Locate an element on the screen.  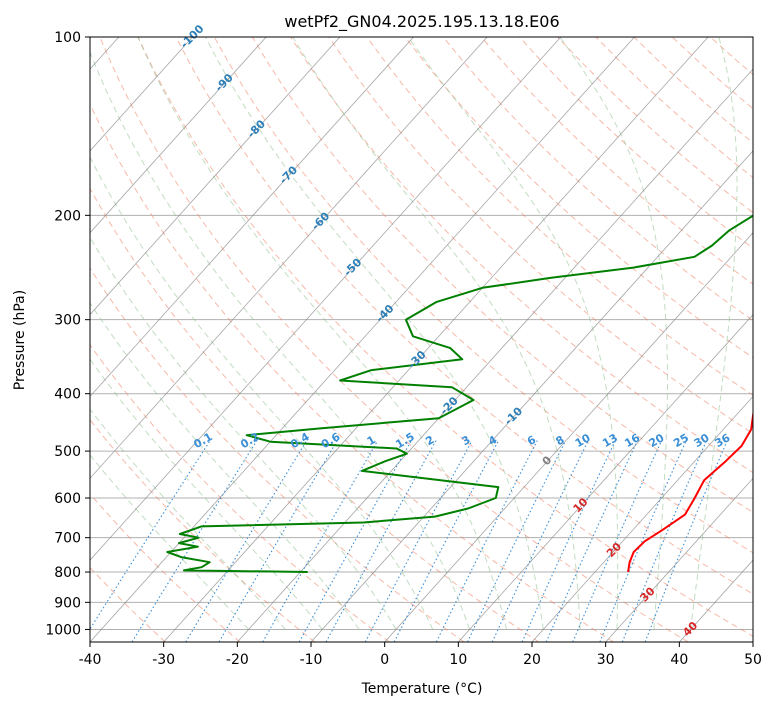
x-tick-label: -30 is located at coordinates (163, 660).